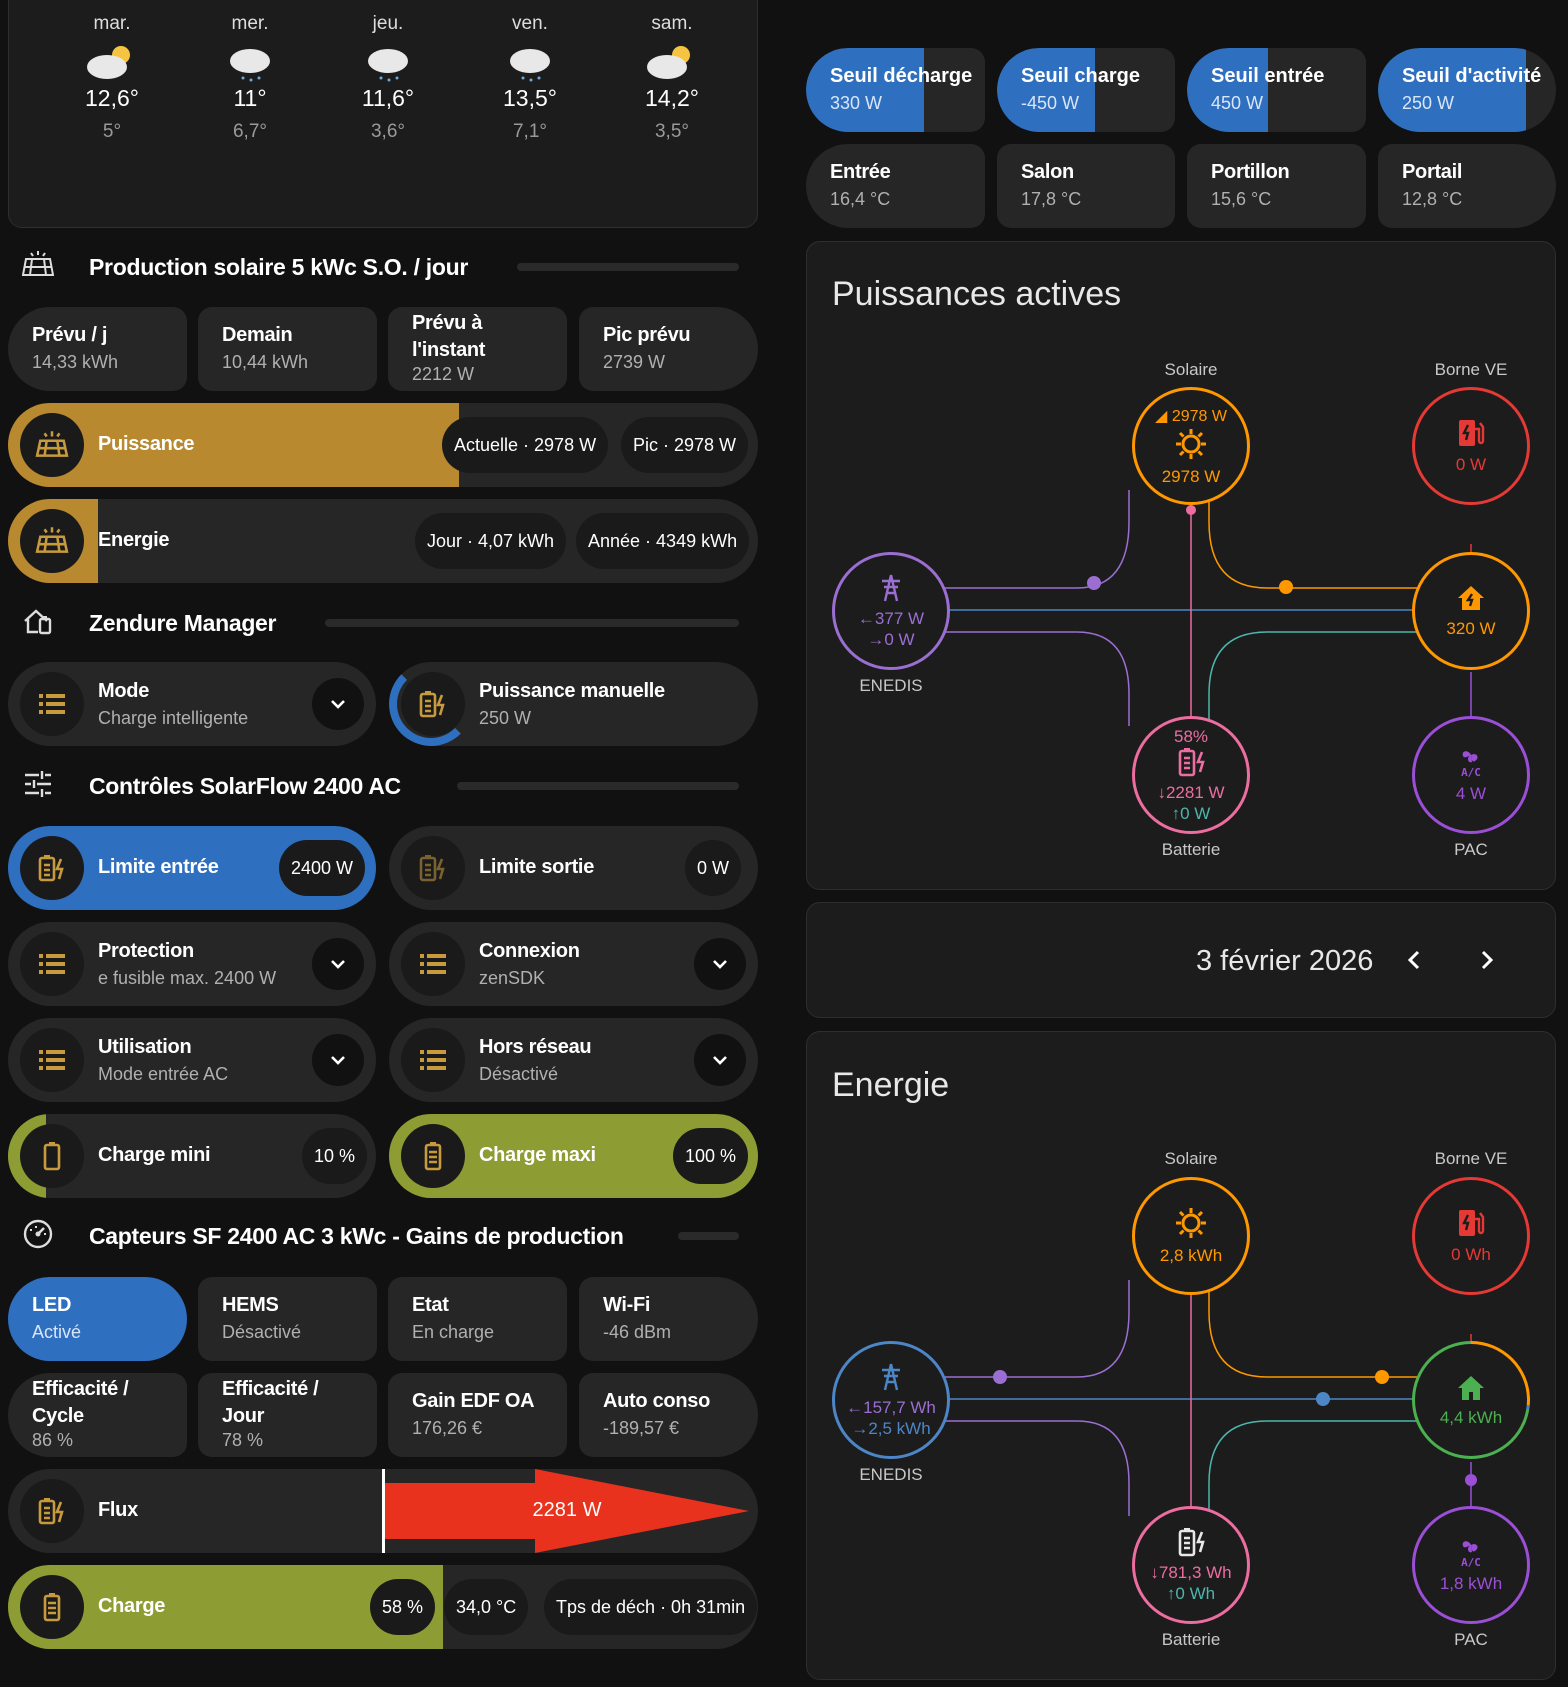 Image resolution: width=1568 pixels, height=1687 pixels. What do you see at coordinates (1047, 172) in the screenshot?
I see `tile-label: Salon` at bounding box center [1047, 172].